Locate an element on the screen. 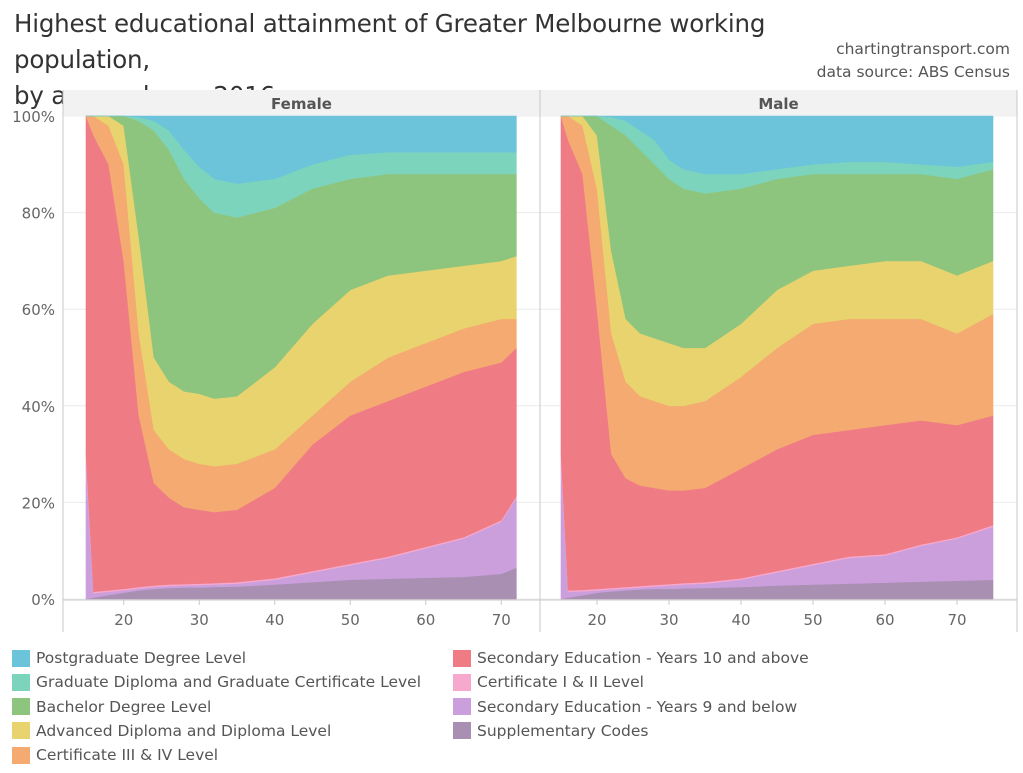 The height and width of the screenshot is (773, 1023). legend-item-bachelor-degree-level: Bachelor Degree Level is located at coordinates (111, 707).